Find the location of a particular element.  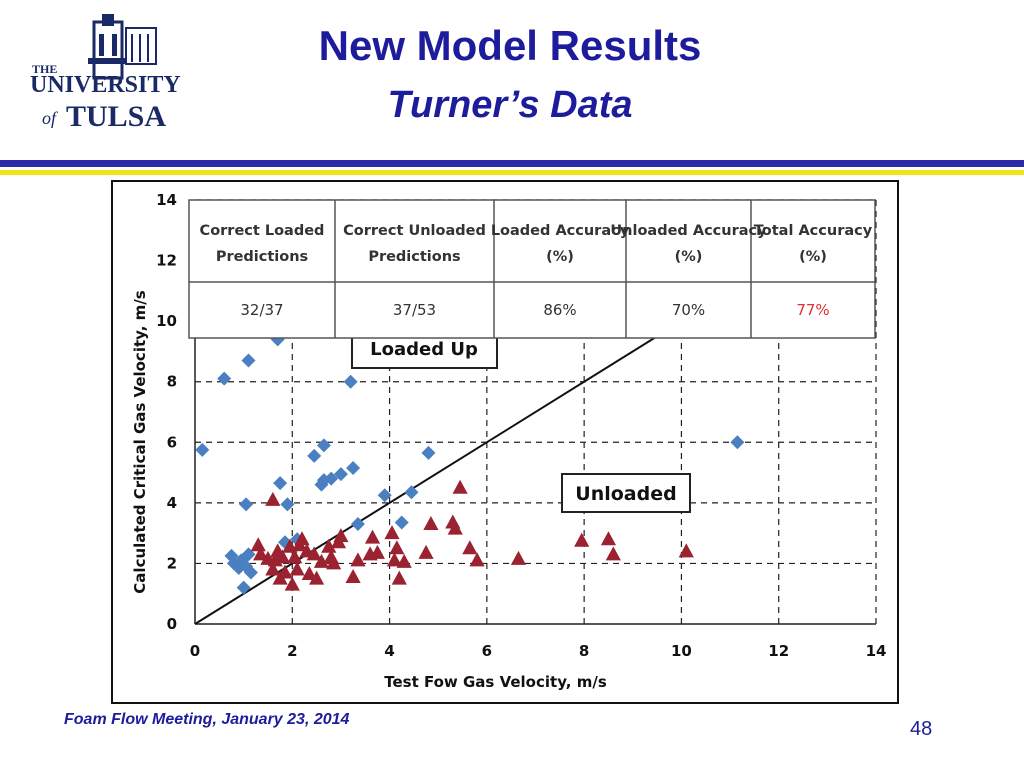

logo-of: of is located at coordinates (49, 118).